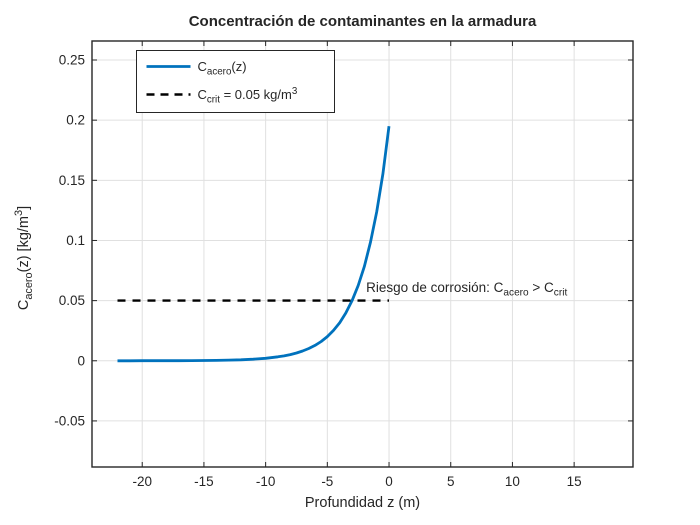 Image resolution: width=700 pixels, height=525 pixels. Describe the element at coordinates (142, 481) in the screenshot. I see `x-tick-label: -20` at that location.